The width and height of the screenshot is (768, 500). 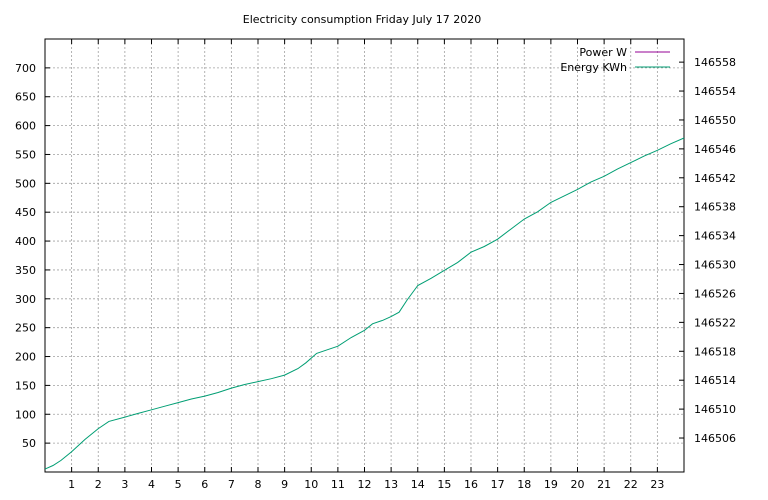 I want to click on x-tick-label: 21, so click(x=604, y=484).